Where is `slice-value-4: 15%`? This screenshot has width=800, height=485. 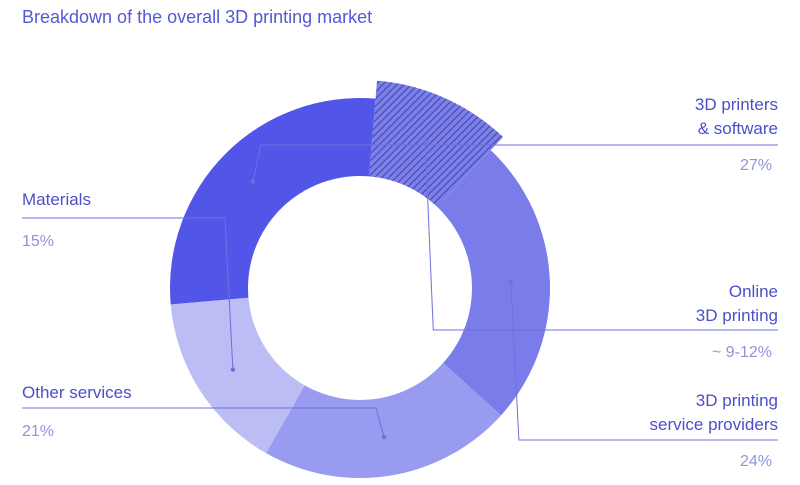
slice-value-4: 15% is located at coordinates (38, 241).